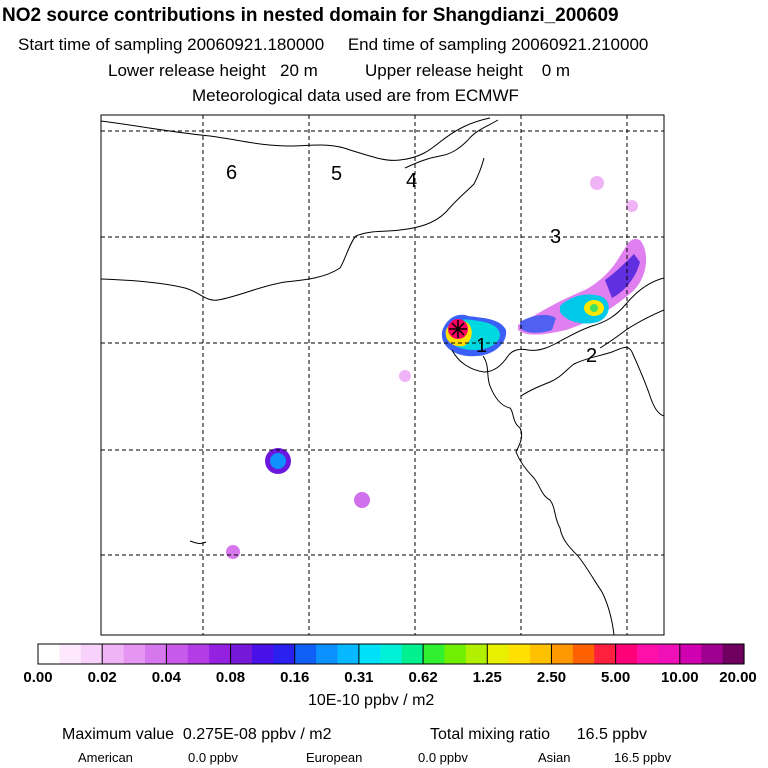 This screenshot has height=768, width=768. What do you see at coordinates (423, 677) in the screenshot?
I see `colorbar-tick-label: 0.62` at bounding box center [423, 677].